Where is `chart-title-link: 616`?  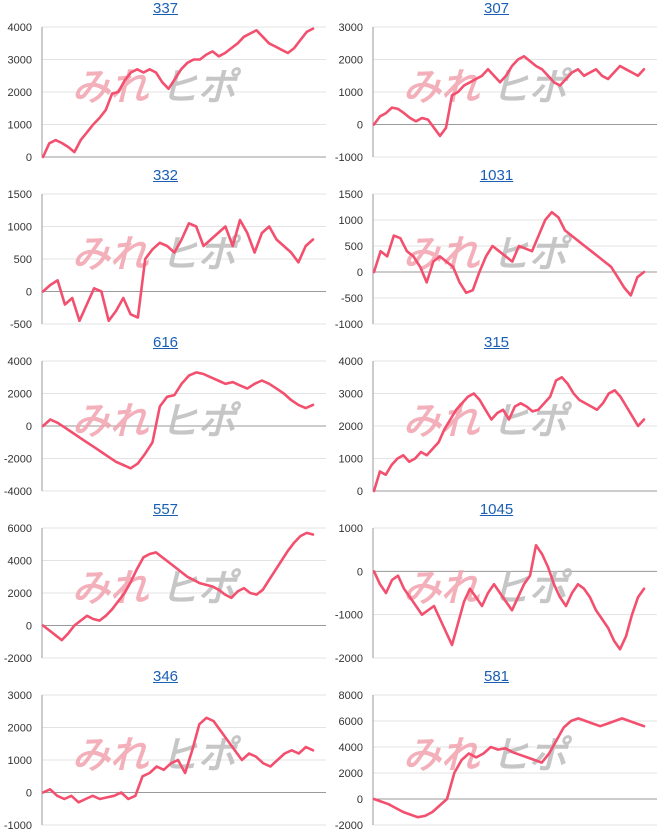 chart-title-link: 616 is located at coordinates (165, 342).